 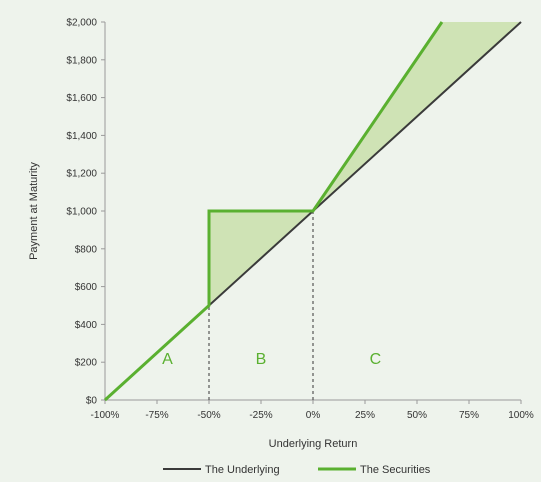 What do you see at coordinates (395, 470) in the screenshot?
I see `legend-label-2: The Securities` at bounding box center [395, 470].